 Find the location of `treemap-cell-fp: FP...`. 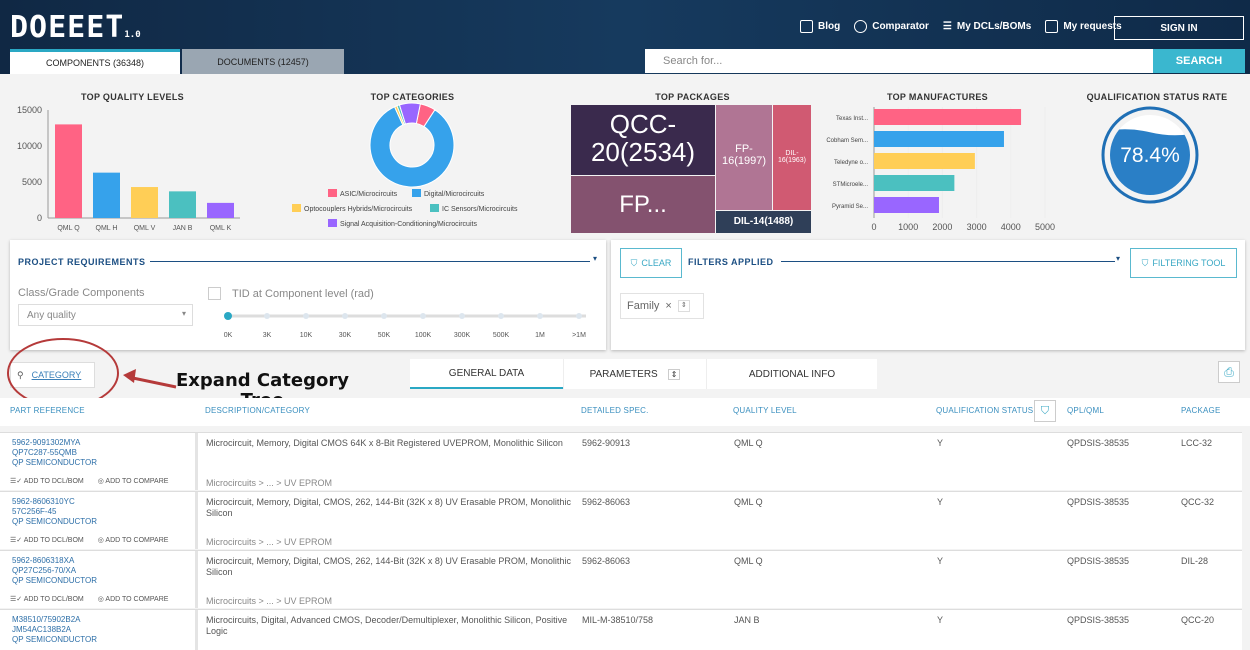

treemap-cell-fp: FP... is located at coordinates (643, 204).